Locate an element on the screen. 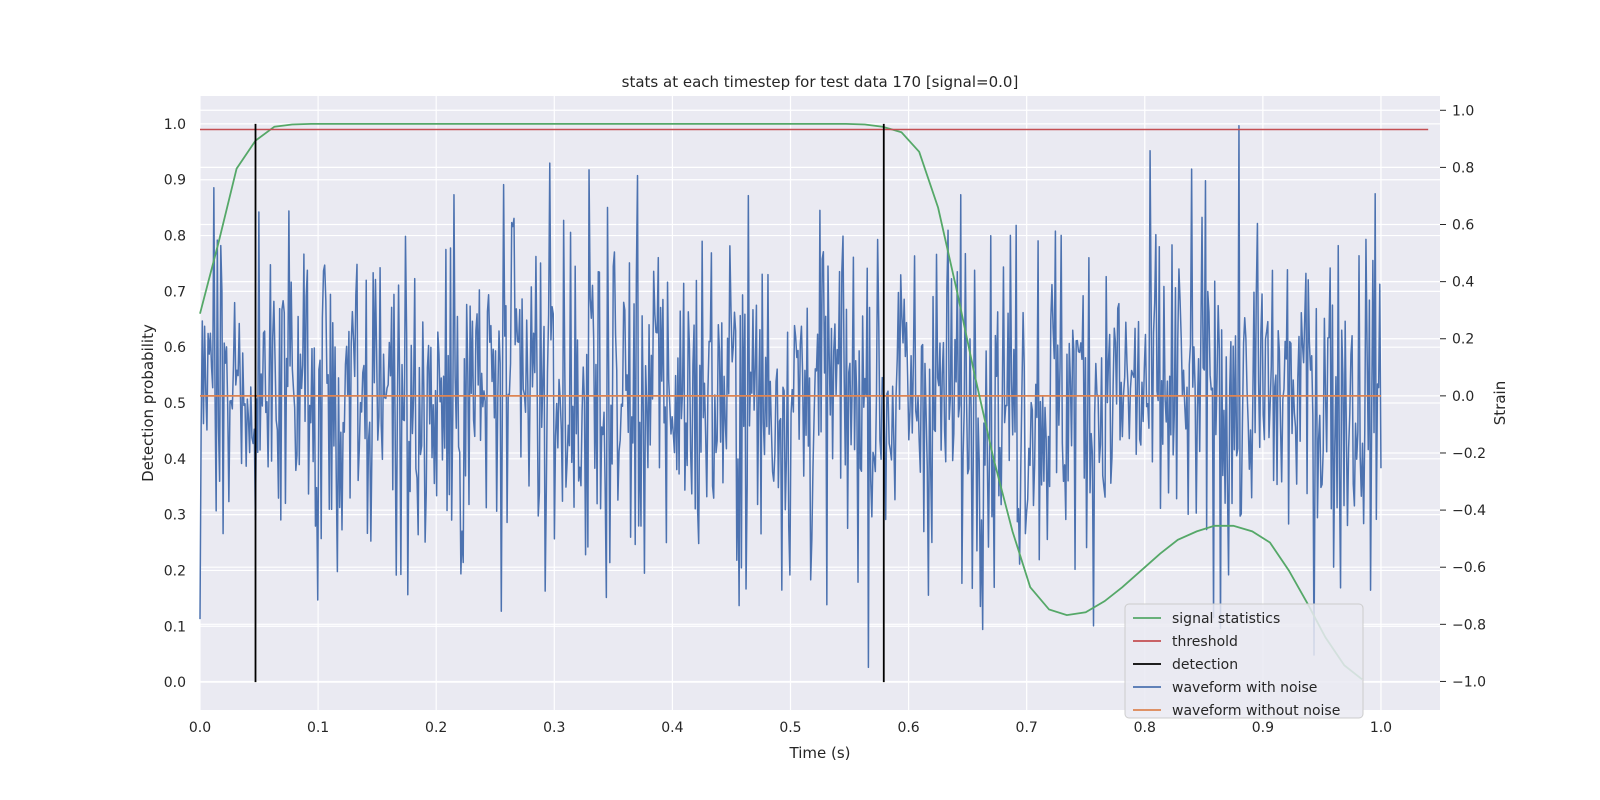  y-tick-label-right: −1.0 is located at coordinates (1469, 682).